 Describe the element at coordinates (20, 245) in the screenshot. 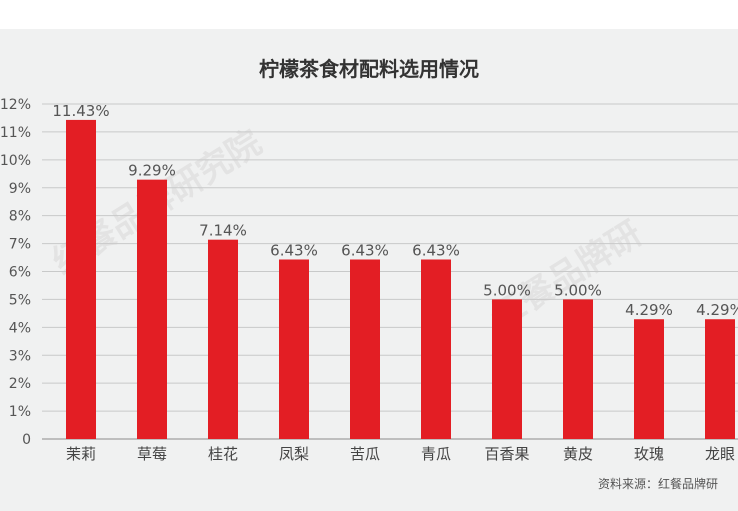

I see `y-tick-label: 7%` at that location.